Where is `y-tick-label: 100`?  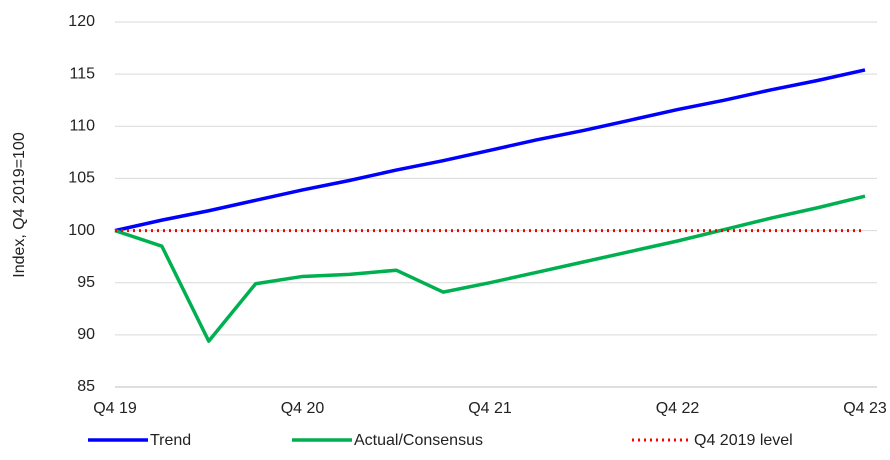
y-tick-label: 100 is located at coordinates (81, 230).